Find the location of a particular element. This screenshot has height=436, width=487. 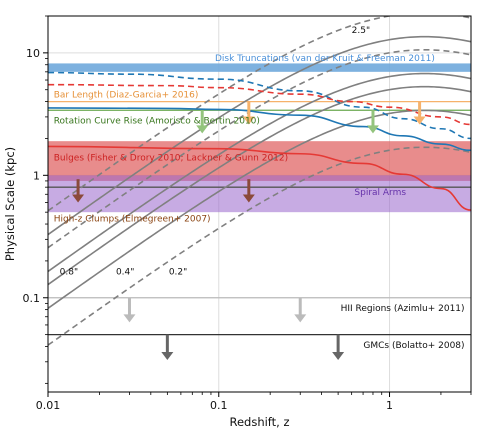

y-axis-label: Physical Scale (kpc) is located at coordinates (10, 204).